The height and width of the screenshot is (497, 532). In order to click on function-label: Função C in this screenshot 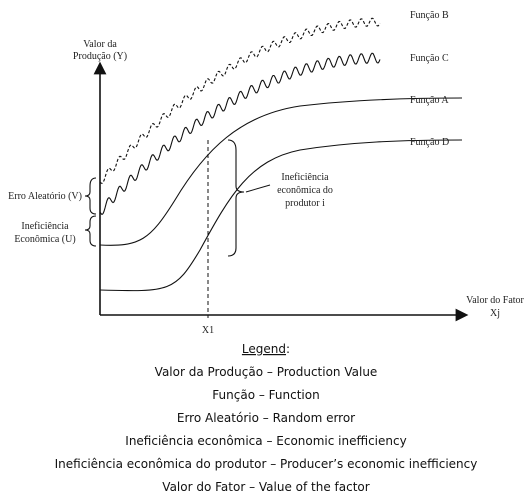, I will do `click(429, 58)`.